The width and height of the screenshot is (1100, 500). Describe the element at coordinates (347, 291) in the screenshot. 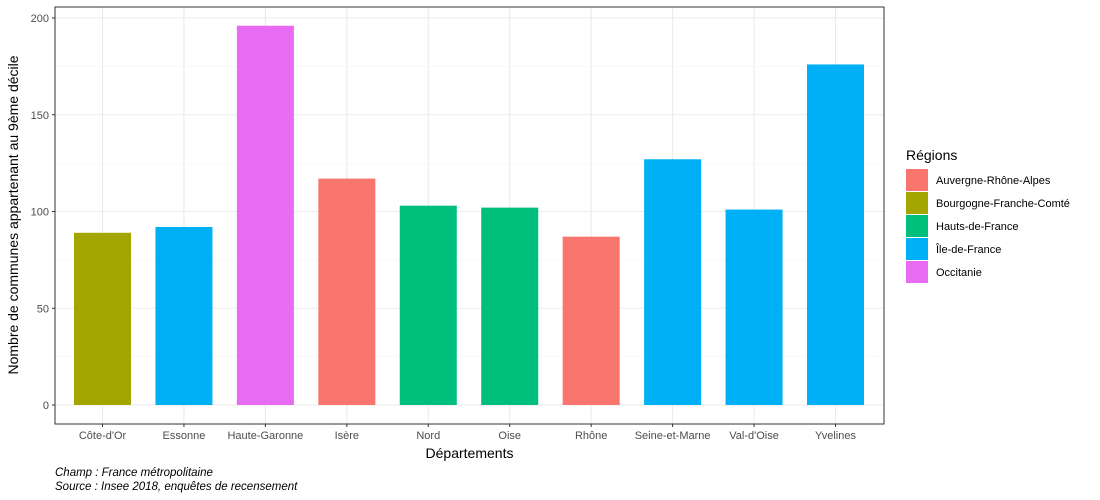

I see `bar-is-re` at that location.